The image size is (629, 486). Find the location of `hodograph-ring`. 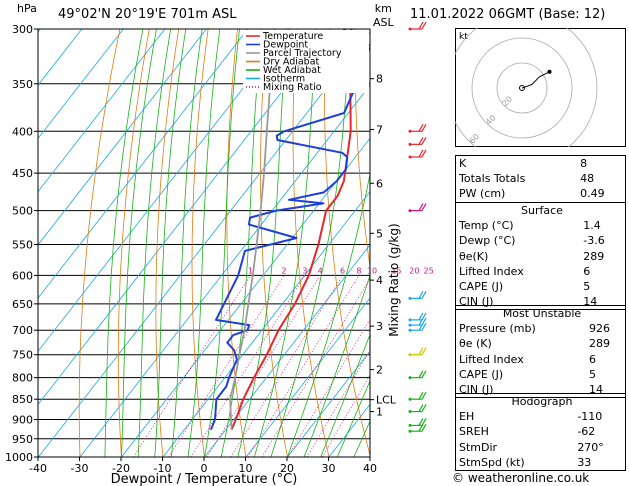

hodograph-ring is located at coordinates (526, 87).